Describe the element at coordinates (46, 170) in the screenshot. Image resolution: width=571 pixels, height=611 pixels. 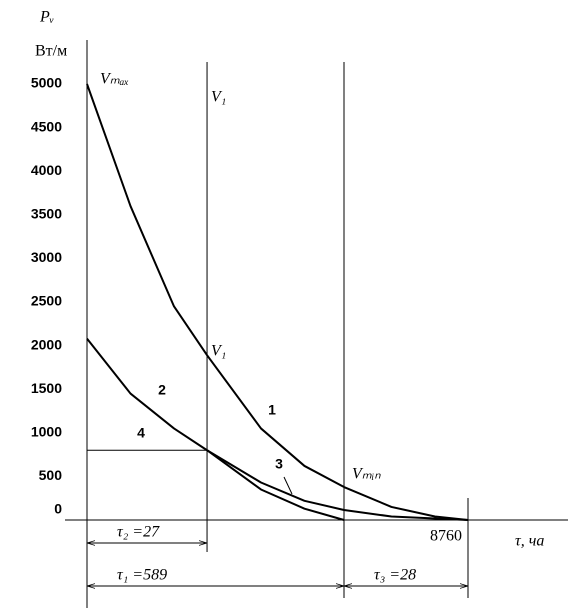
I see `y-tick-label: 4000` at that location.